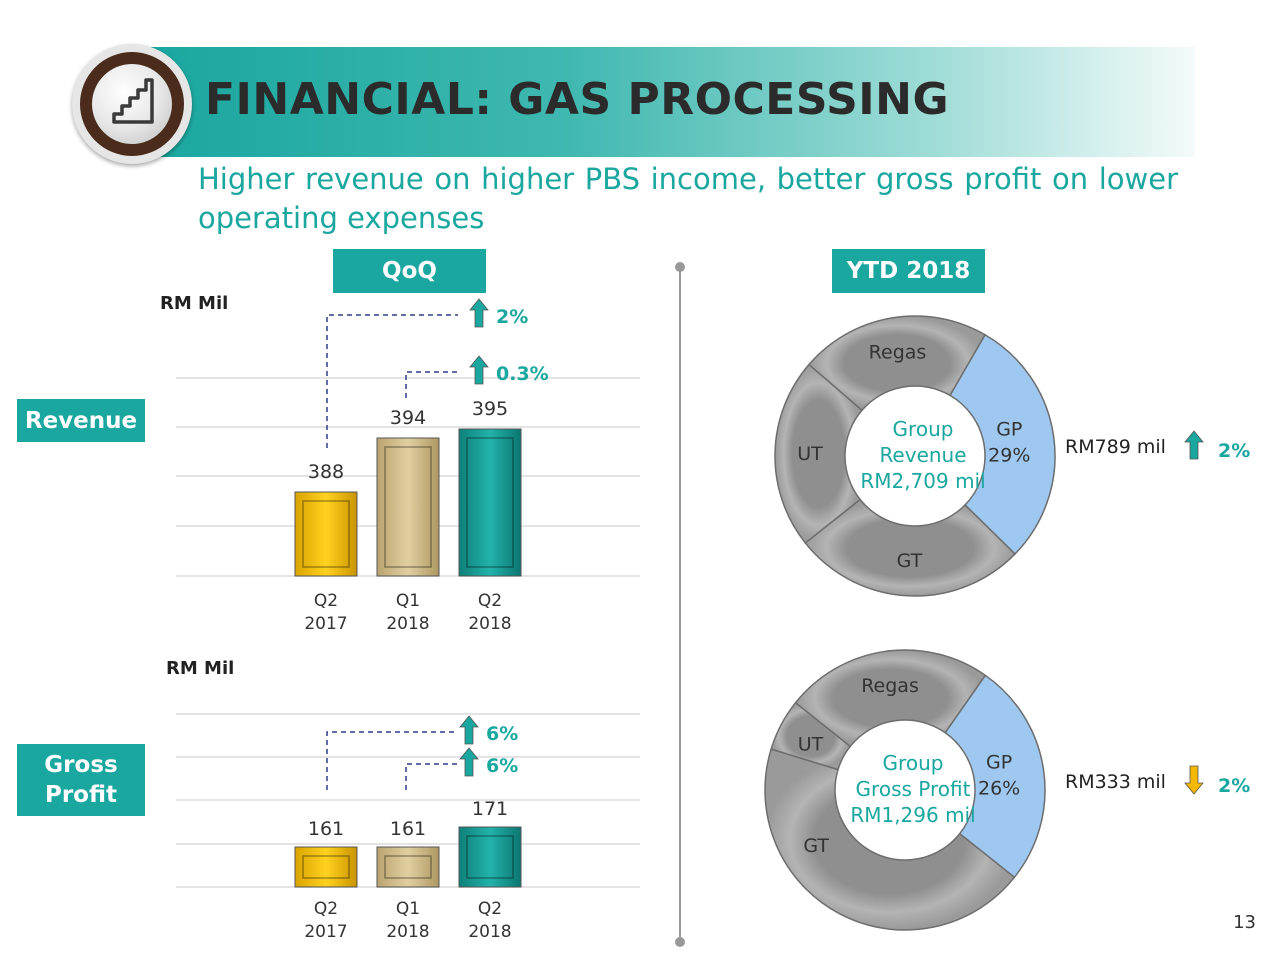  What do you see at coordinates (898, 352) in the screenshot?
I see `chart2-slice-label-3: Regas` at bounding box center [898, 352].